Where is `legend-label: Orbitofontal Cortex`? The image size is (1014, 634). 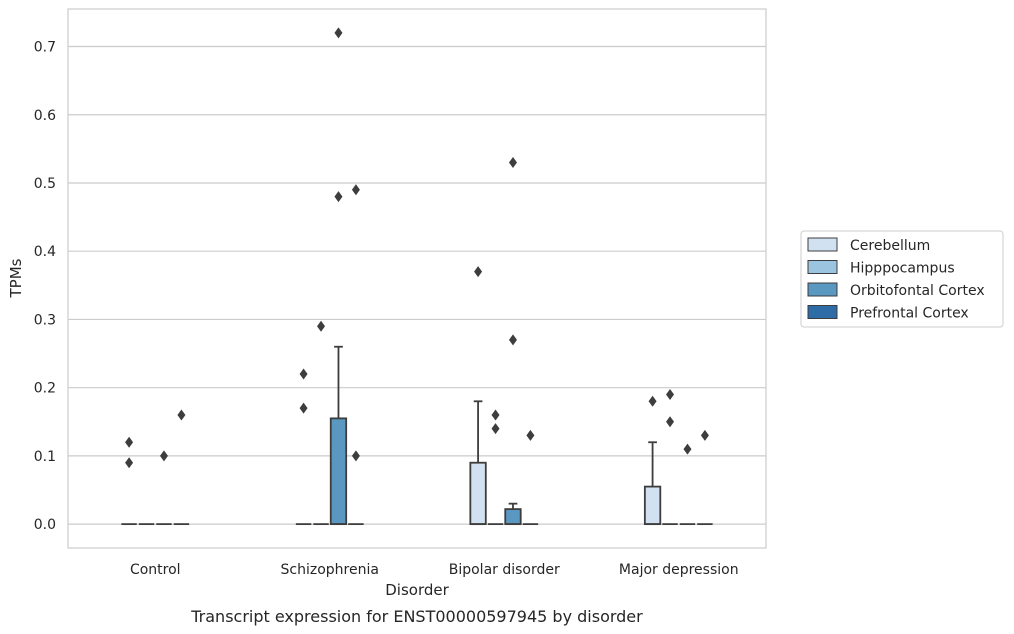 legend-label: Orbitofontal Cortex is located at coordinates (917, 291).